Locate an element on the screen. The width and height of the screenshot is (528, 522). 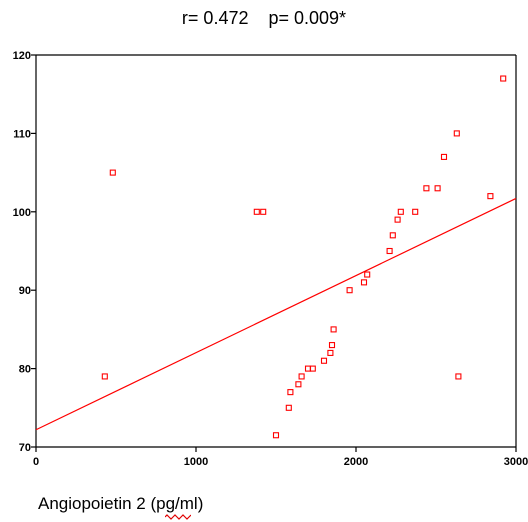
y-tick-label: 120 is located at coordinates (22, 56).